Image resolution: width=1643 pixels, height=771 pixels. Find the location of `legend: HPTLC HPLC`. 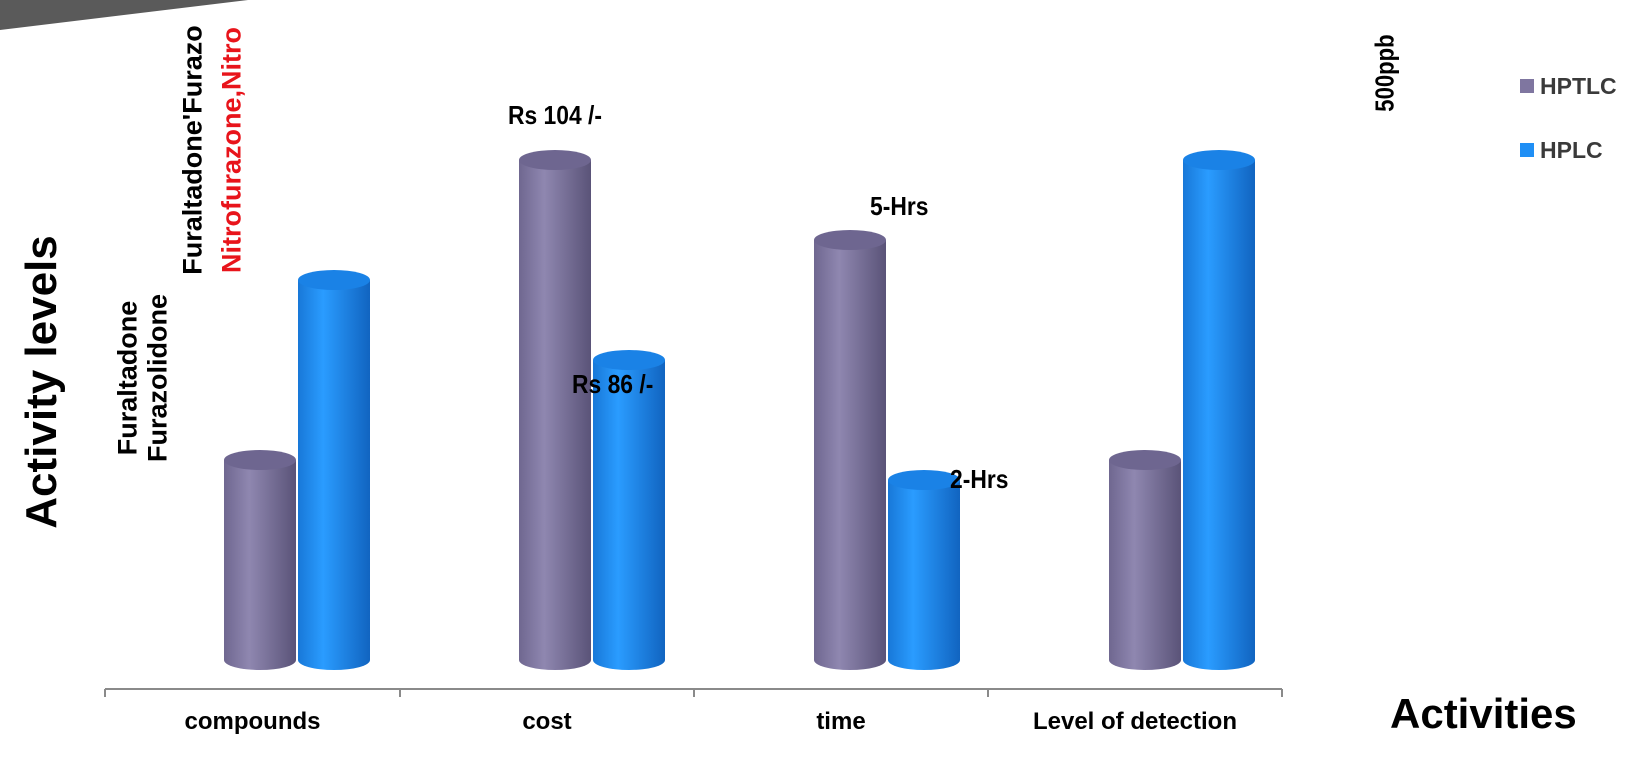

legend: HPTLC HPLC is located at coordinates (1568, 136).